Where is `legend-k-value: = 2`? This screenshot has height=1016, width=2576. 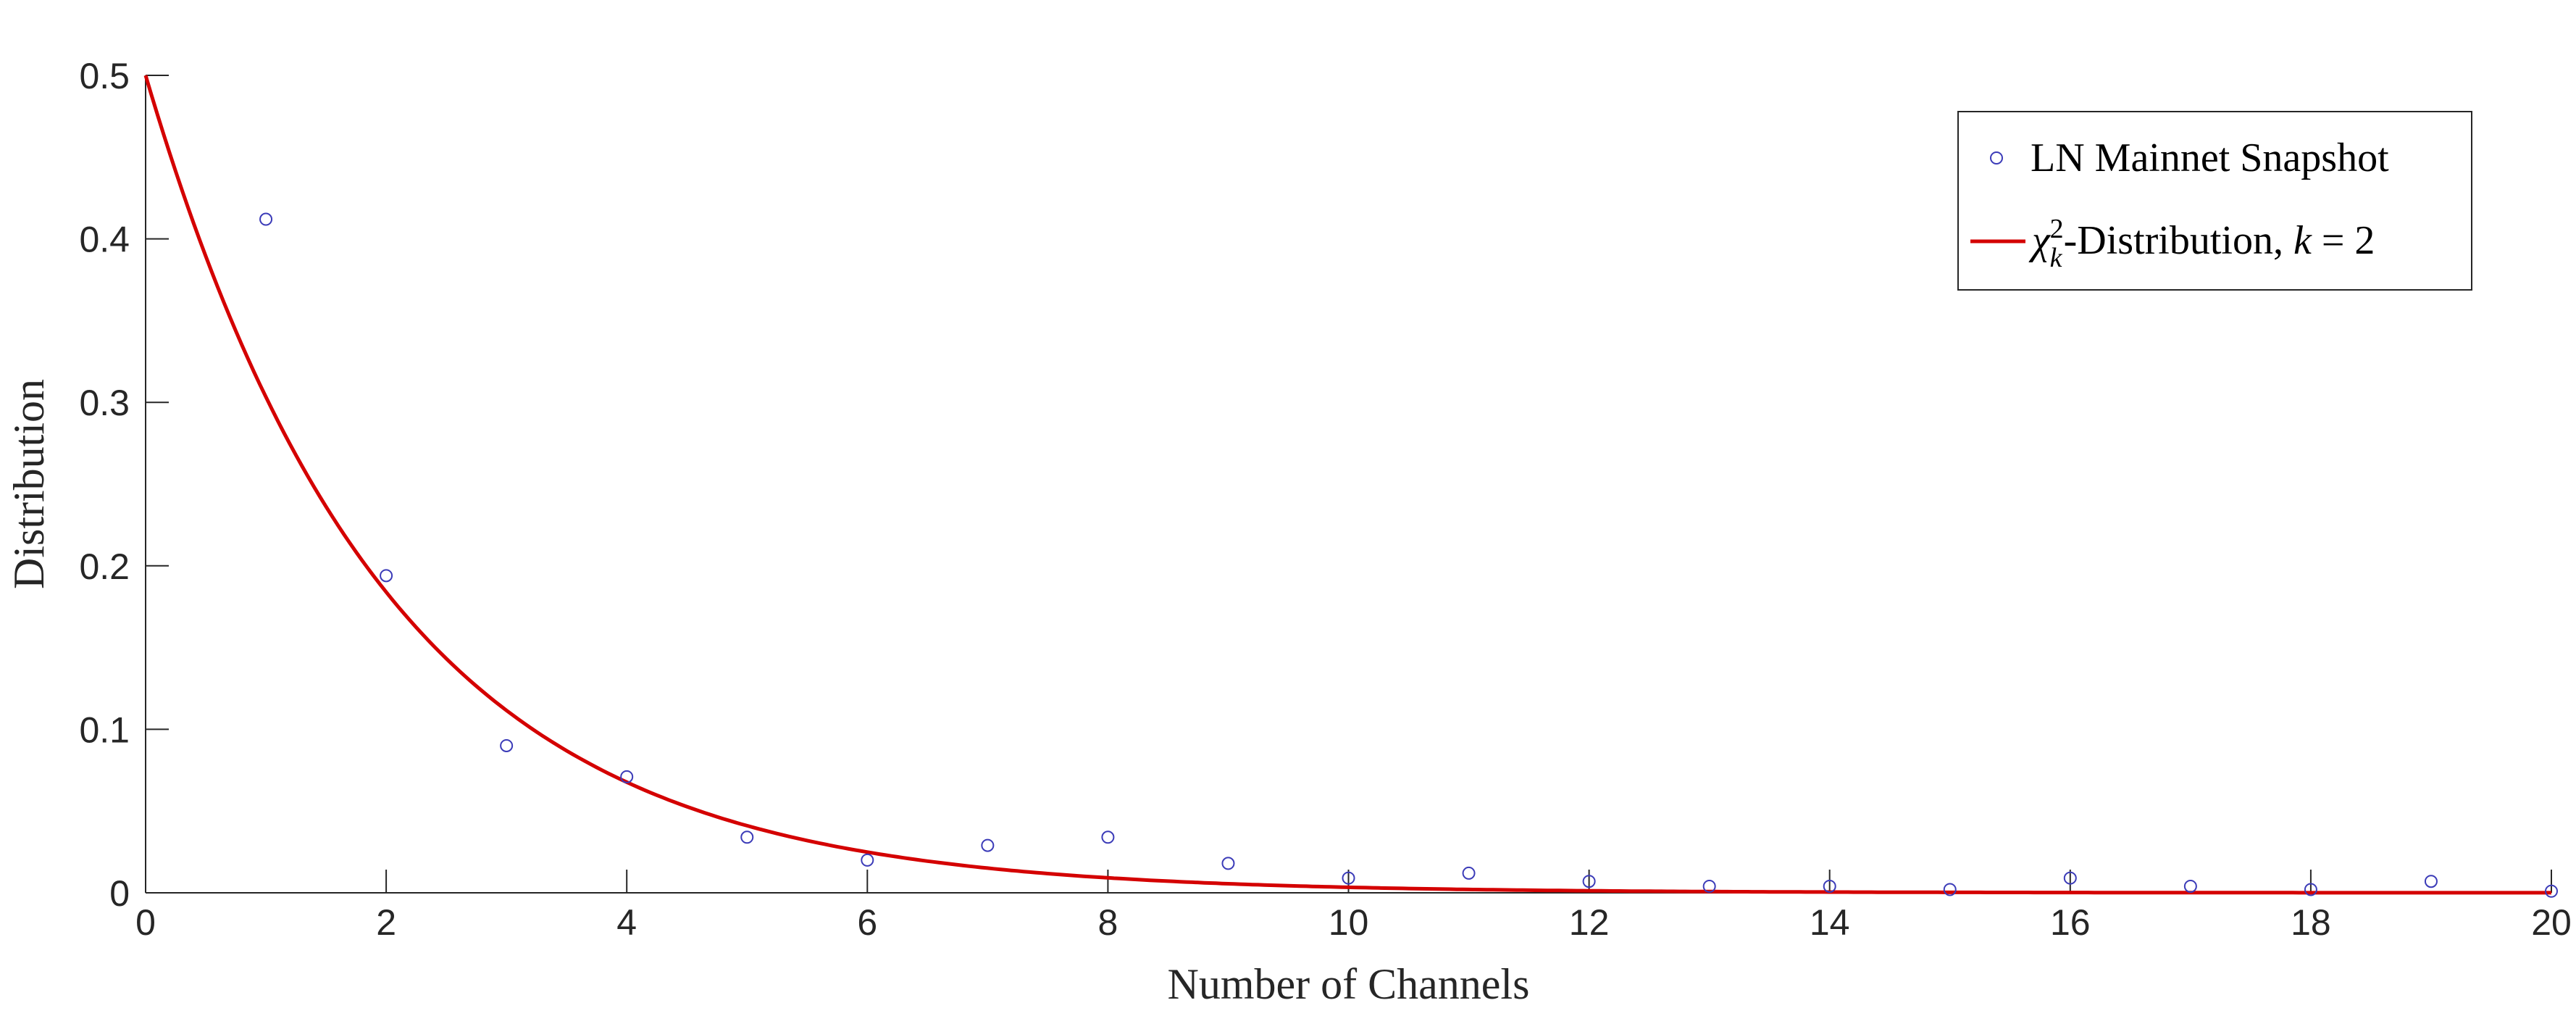
legend-k-value: = 2 is located at coordinates (2343, 240).